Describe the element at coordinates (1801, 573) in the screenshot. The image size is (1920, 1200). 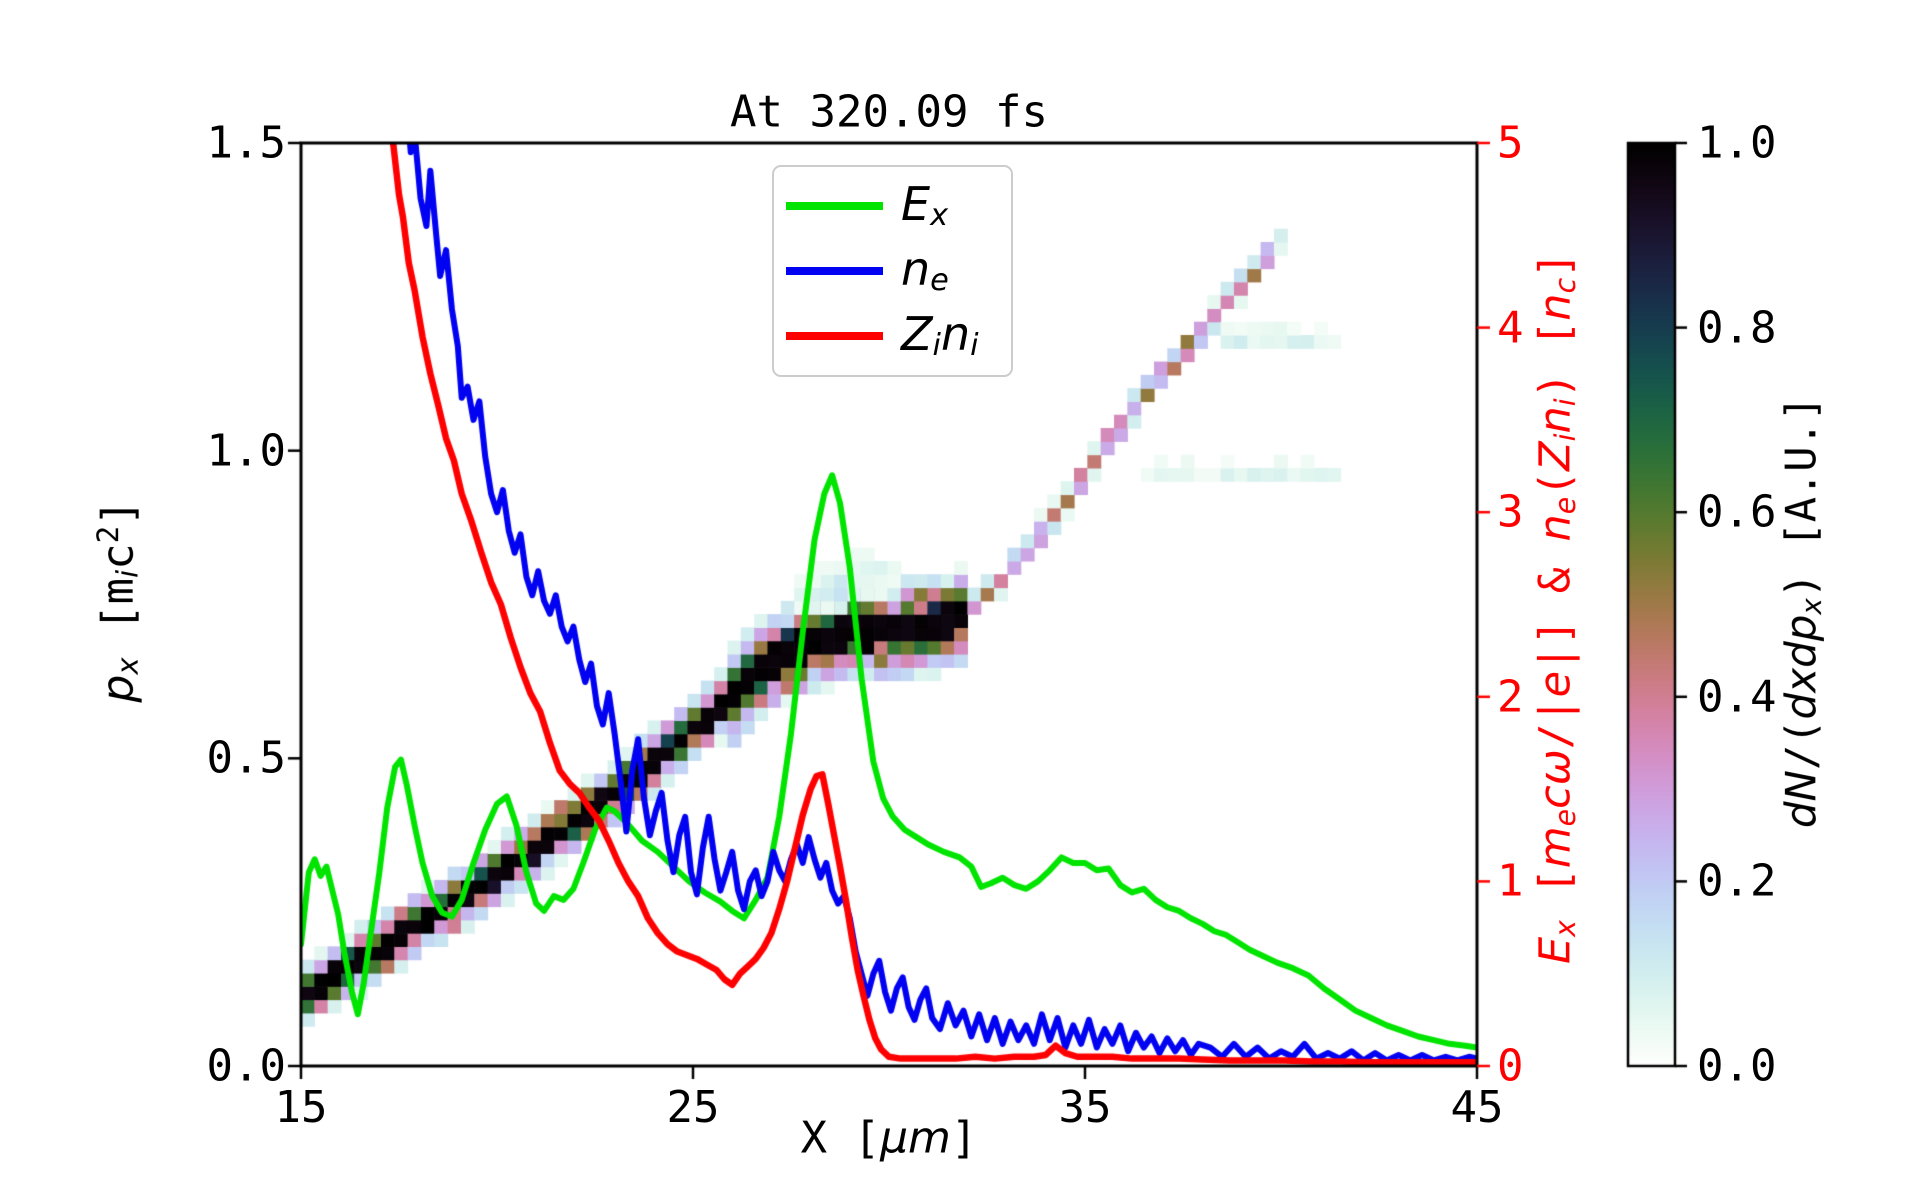
I see `label-segment: )` at that location.